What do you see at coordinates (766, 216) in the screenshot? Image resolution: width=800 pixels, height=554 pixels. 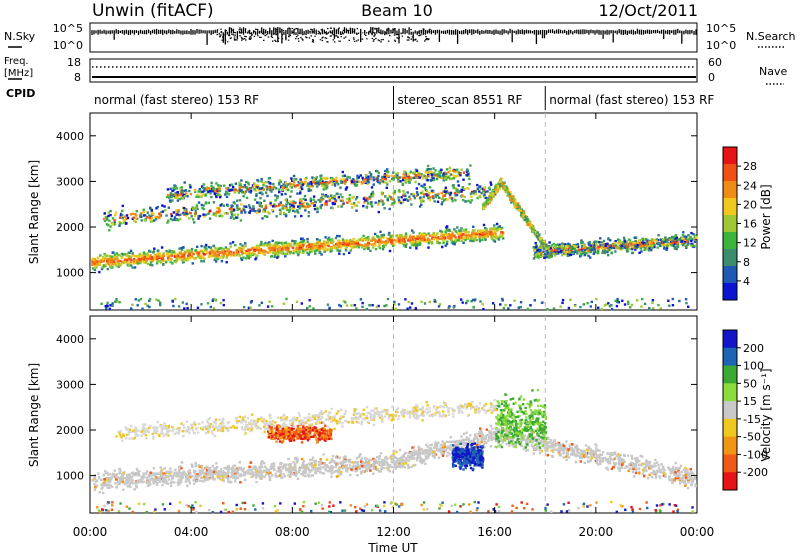 I see `power-colorbar-label: Power [dB]` at bounding box center [766, 216].